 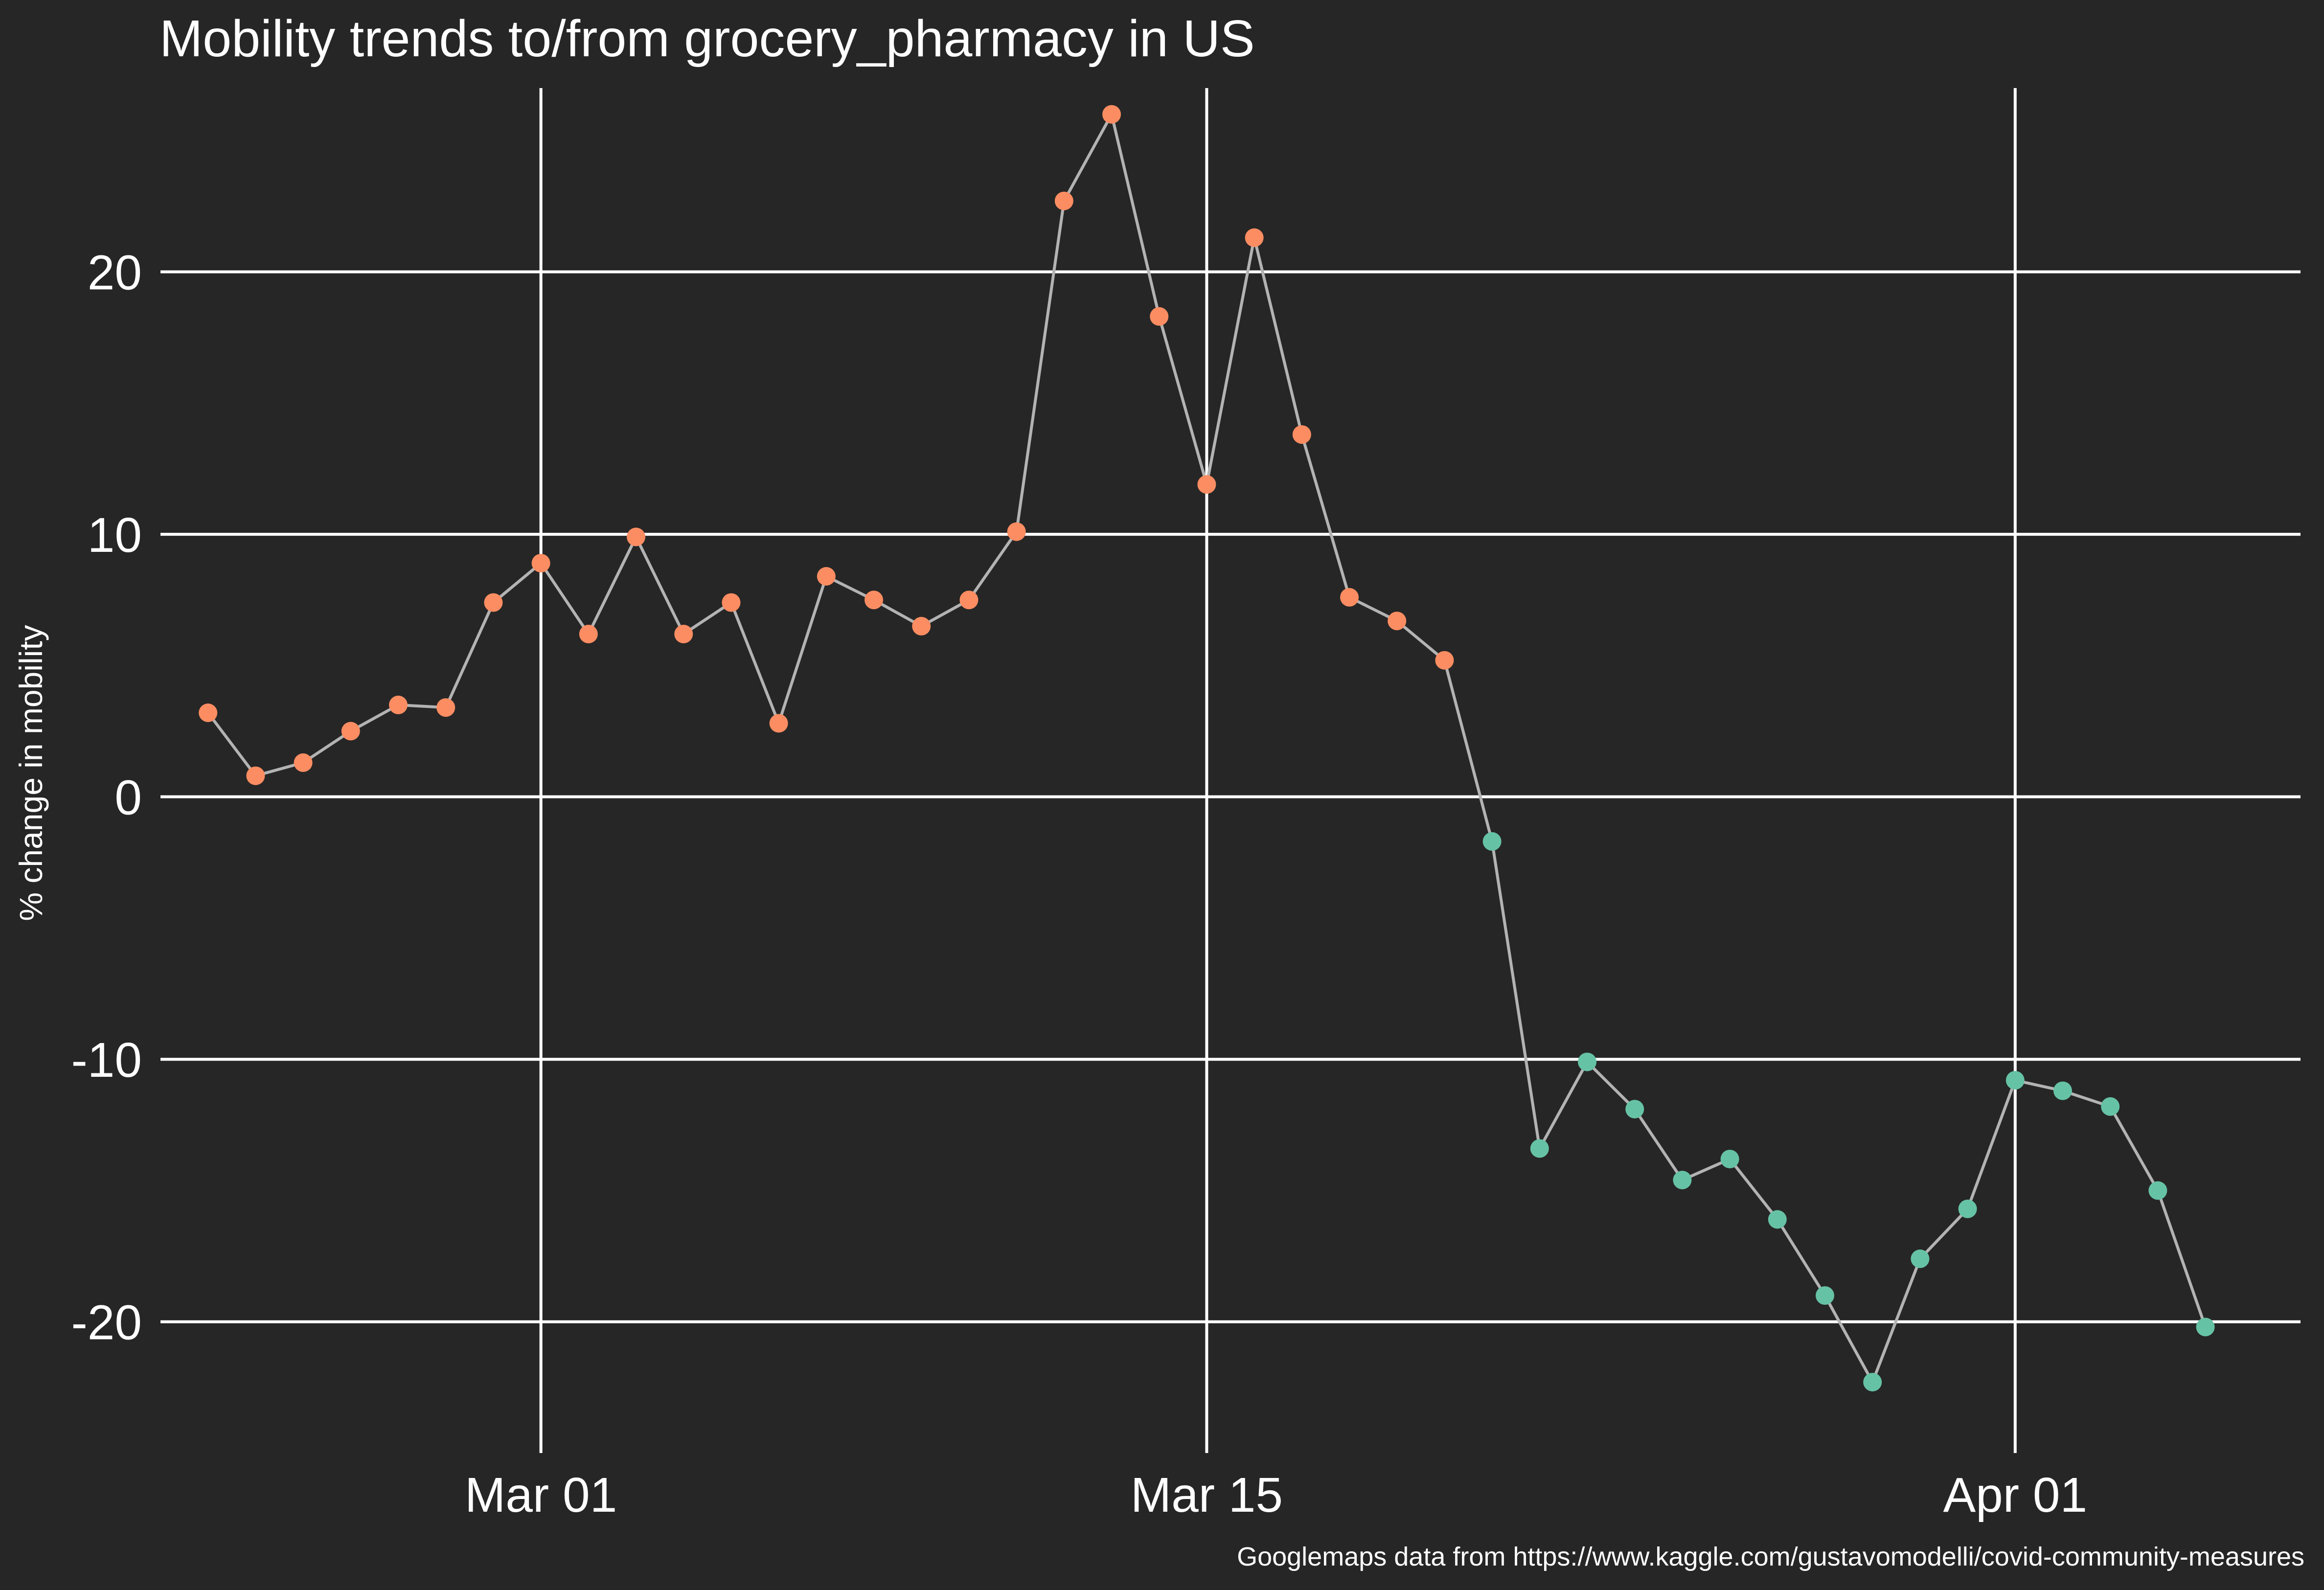 What do you see at coordinates (1207, 1495) in the screenshot?
I see `x-tick-label: Mar 15` at bounding box center [1207, 1495].